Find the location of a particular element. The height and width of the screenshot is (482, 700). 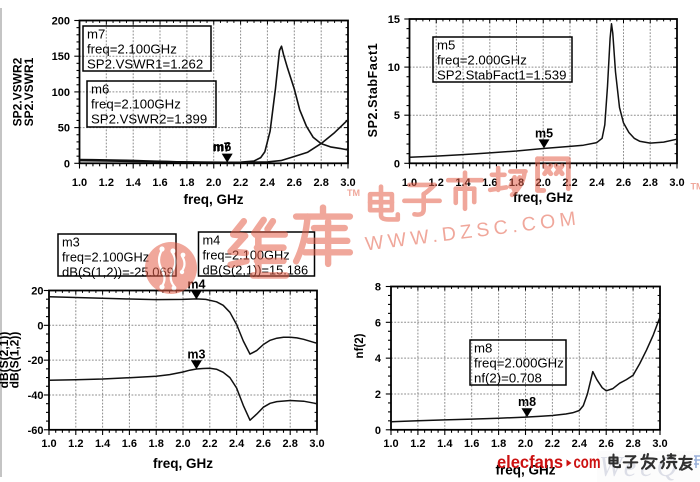

svg-text: elecfans is located at coordinates (530, 462).